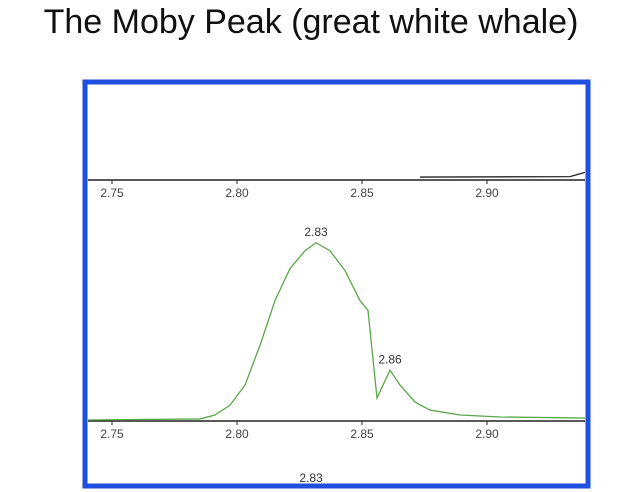  I want to click on peak-label: 2.86, so click(390, 359).